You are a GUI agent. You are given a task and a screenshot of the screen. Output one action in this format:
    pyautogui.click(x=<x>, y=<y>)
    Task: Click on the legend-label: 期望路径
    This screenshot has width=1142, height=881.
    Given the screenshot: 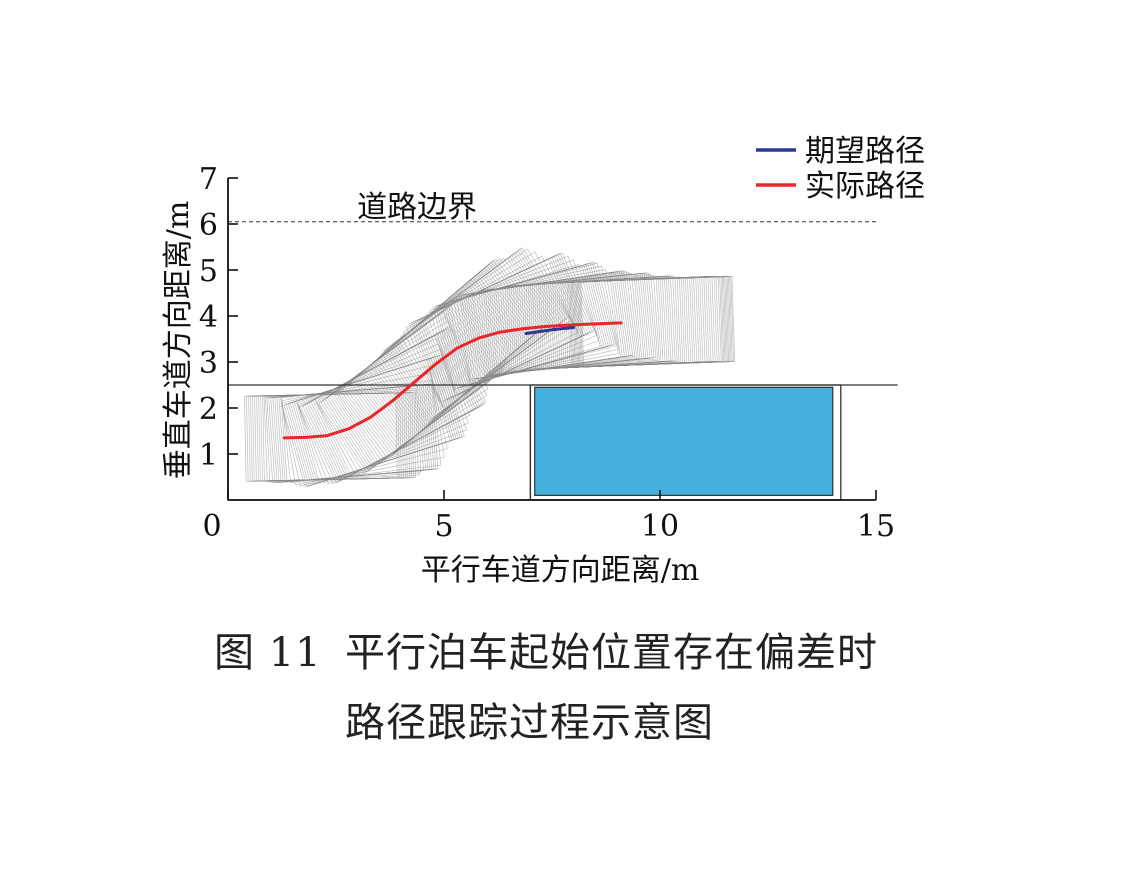 What is the action you would take?
    pyautogui.click(x=865, y=151)
    